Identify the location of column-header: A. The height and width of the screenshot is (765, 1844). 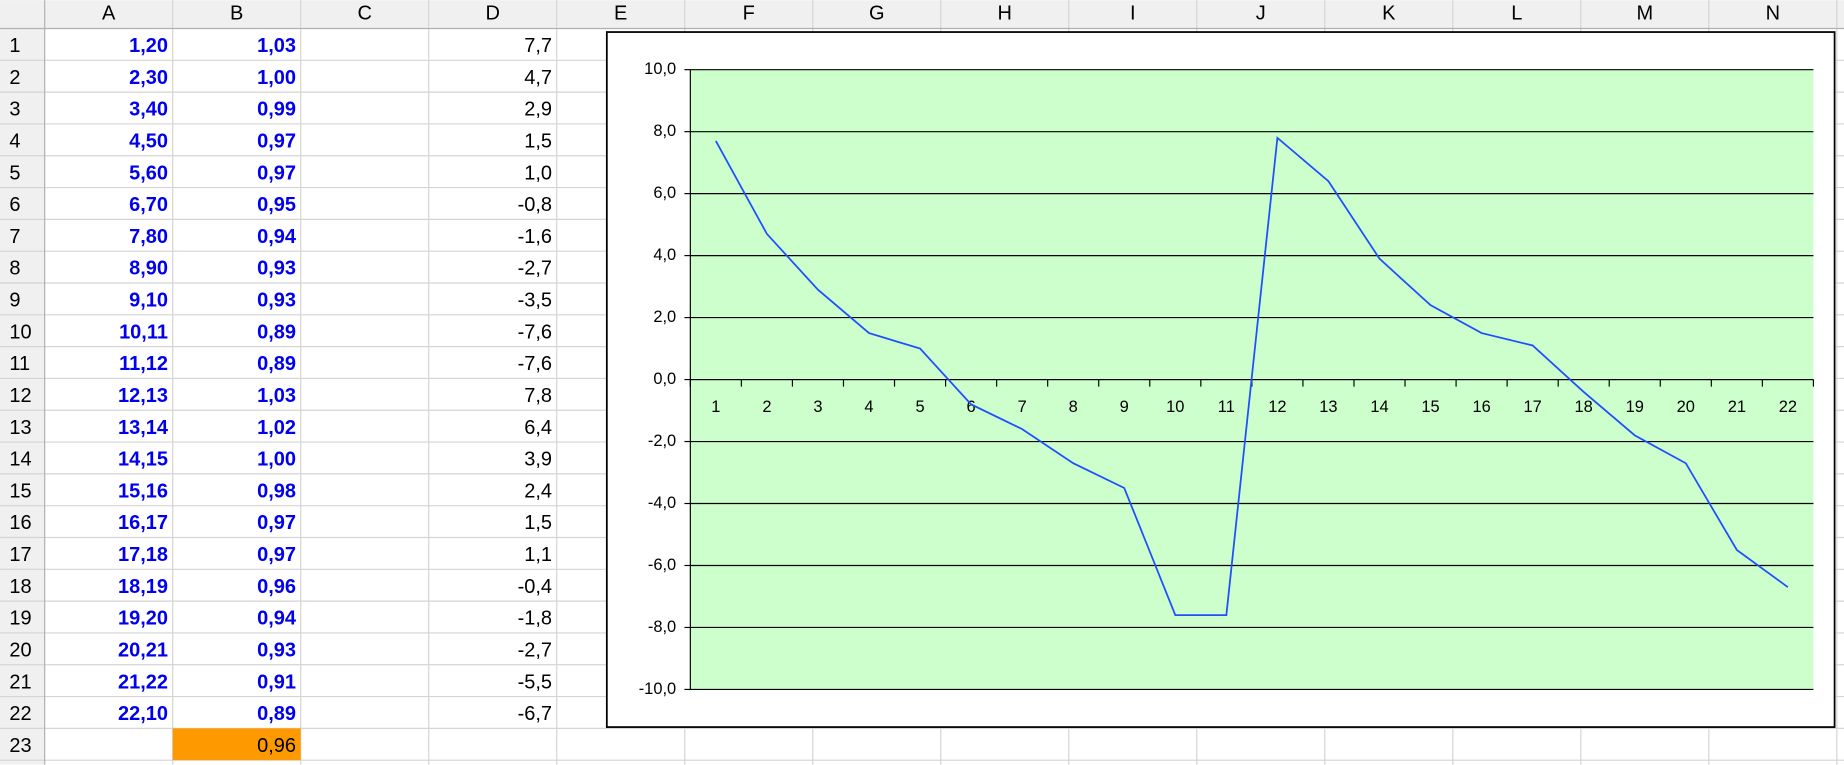
(109, 14).